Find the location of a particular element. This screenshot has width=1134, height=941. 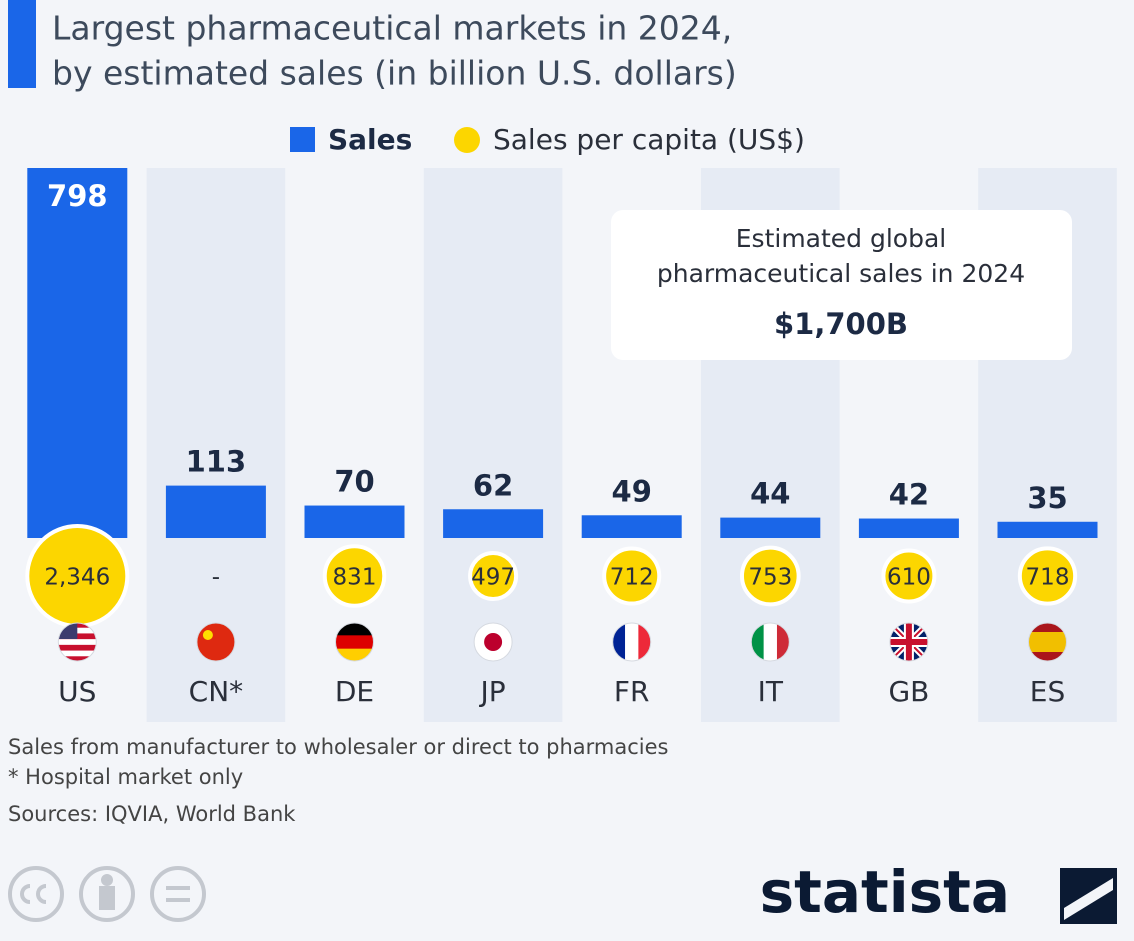

by-icon is located at coordinates (107, 894).